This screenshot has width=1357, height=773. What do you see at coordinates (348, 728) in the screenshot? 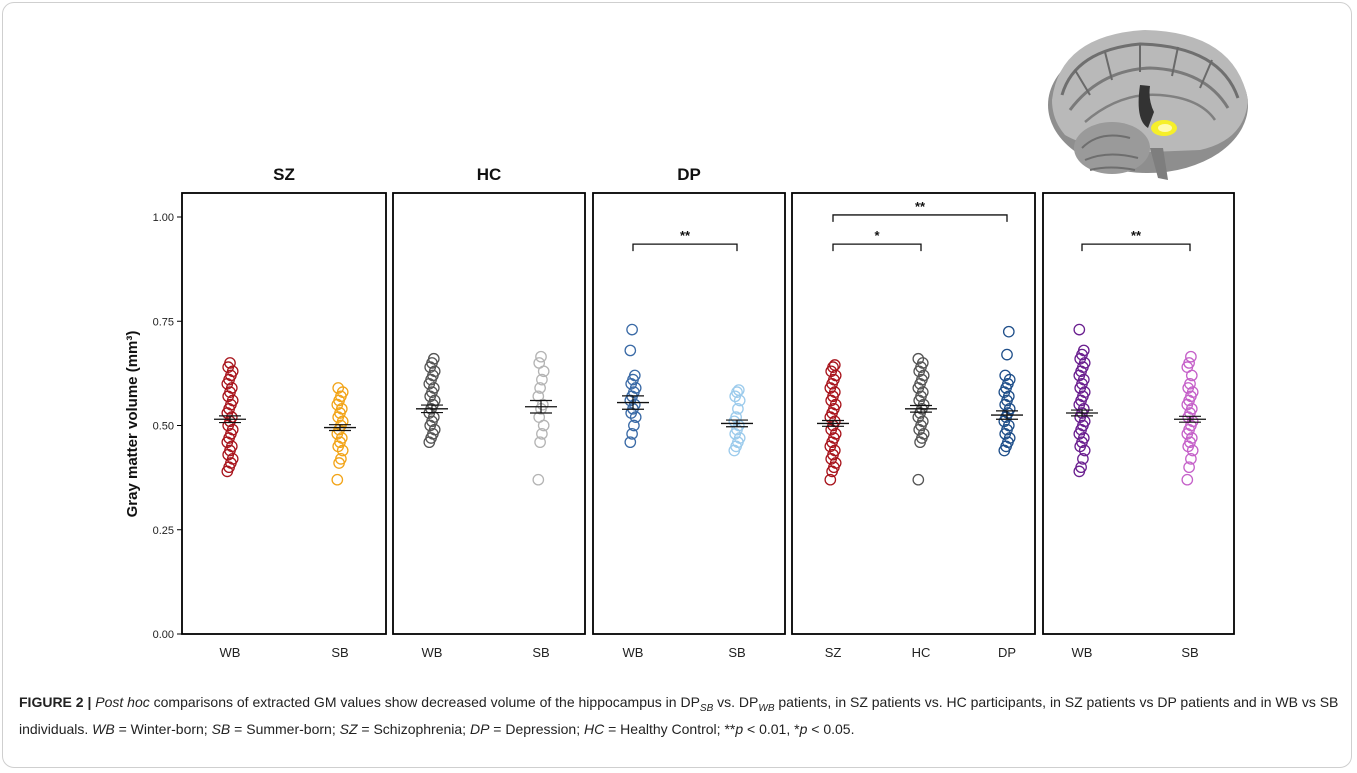
I see `caption-term: SZ` at bounding box center [348, 728].